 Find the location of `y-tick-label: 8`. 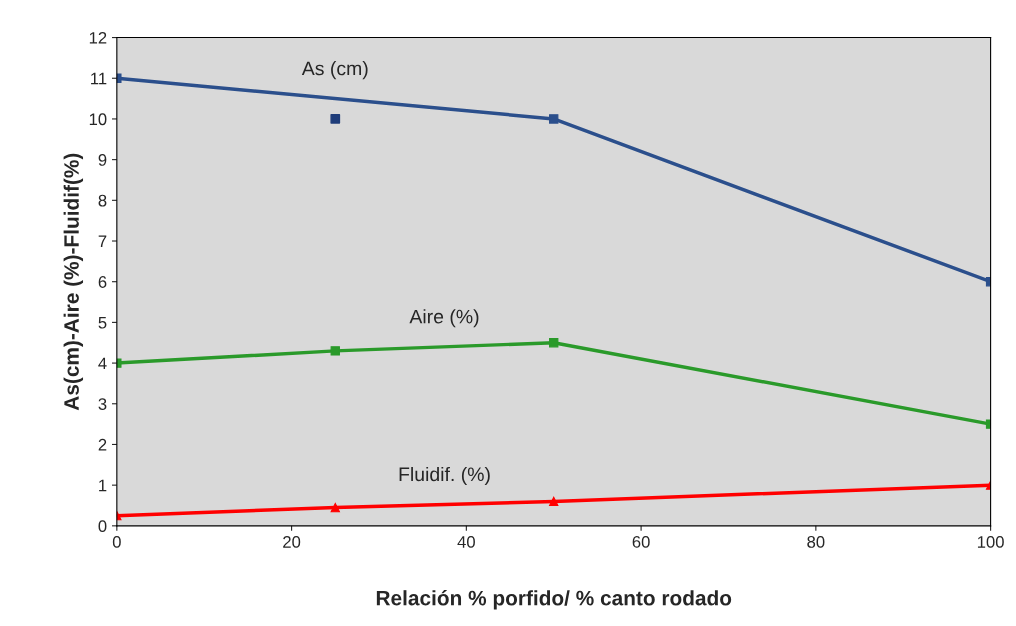

y-tick-label: 8 is located at coordinates (102, 200).